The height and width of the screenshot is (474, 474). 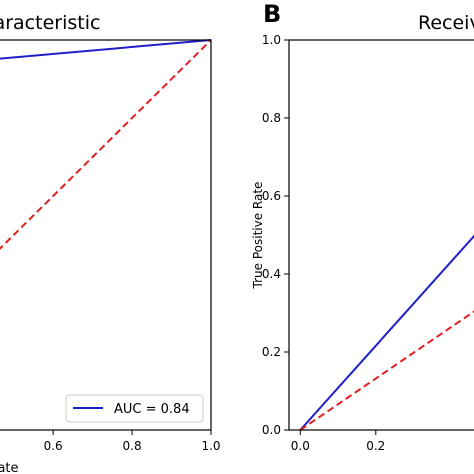 I want to click on y-tick-label: 0.4, so click(x=271, y=274).